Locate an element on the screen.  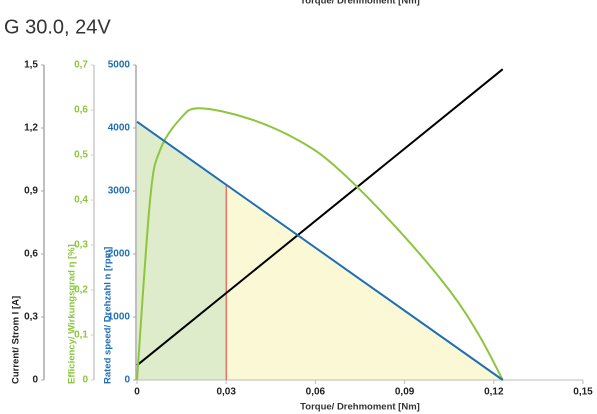
top-label: Torque/ Drehmoment [Nm] is located at coordinates (360, 3).